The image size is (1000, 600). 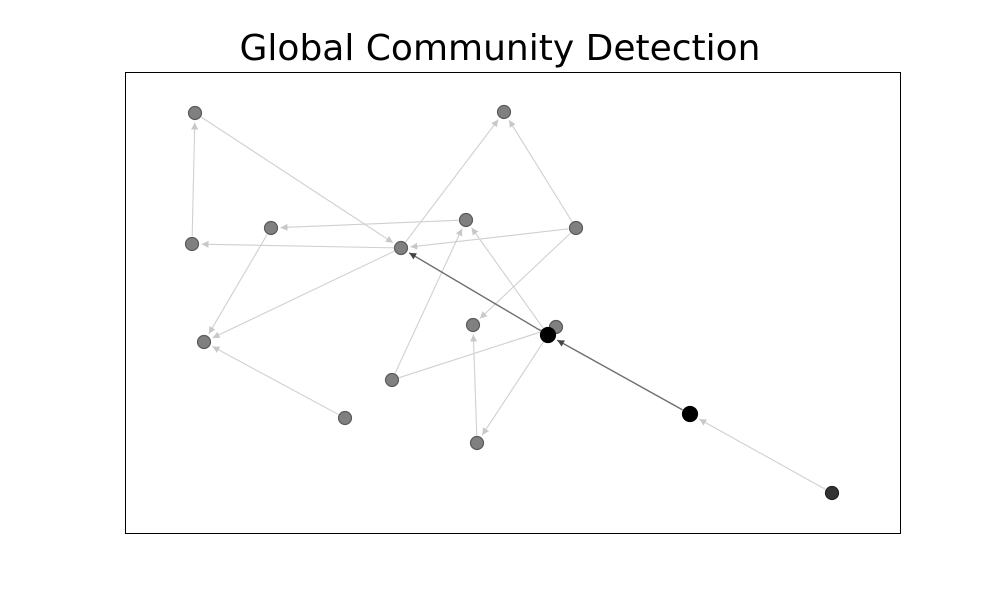 What do you see at coordinates (507, 278) in the screenshot?
I see `edge-n13-n5` at bounding box center [507, 278].